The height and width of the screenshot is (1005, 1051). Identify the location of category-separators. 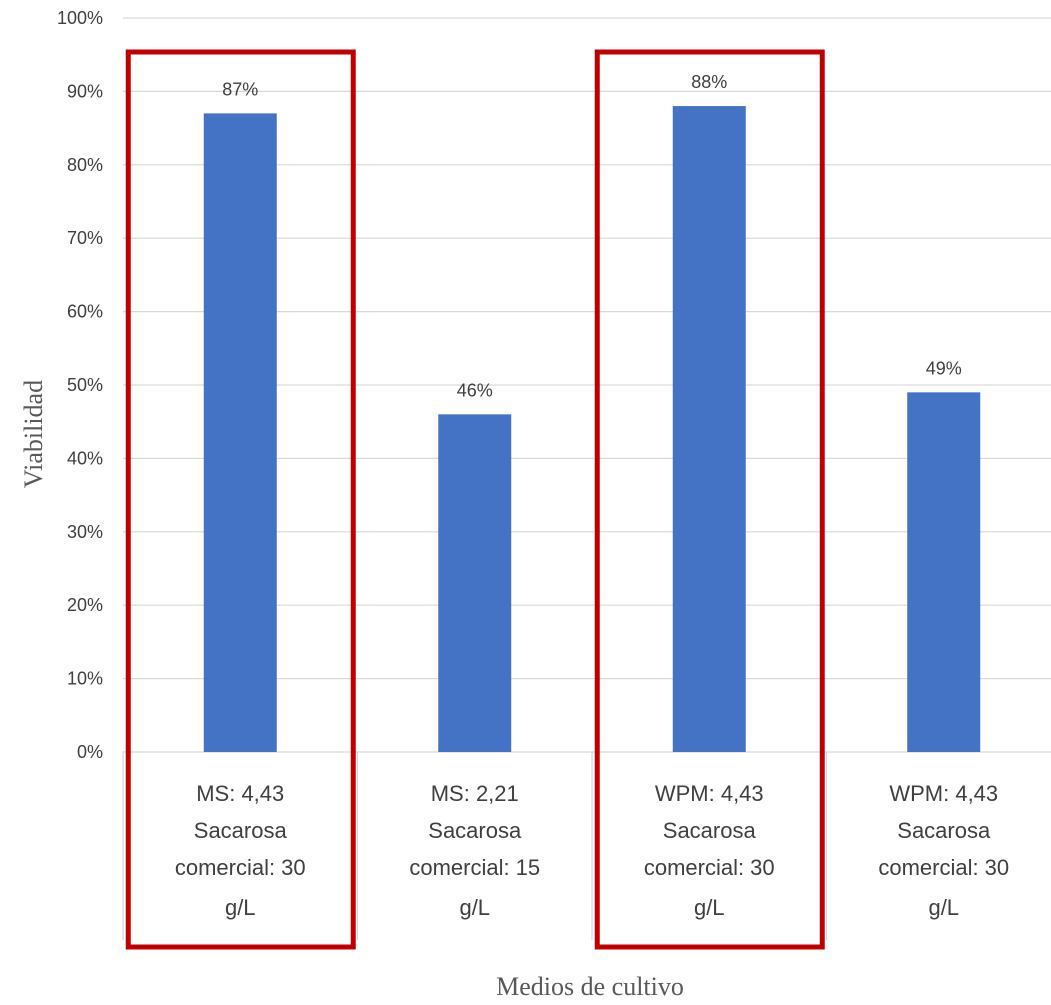
(475, 846).